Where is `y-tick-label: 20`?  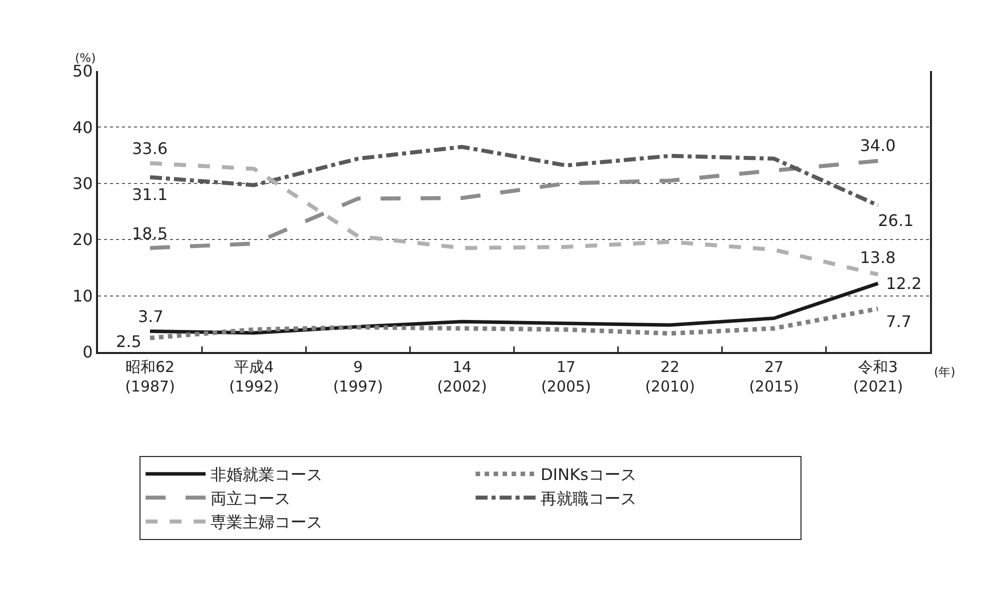 y-tick-label: 20 is located at coordinates (82, 240).